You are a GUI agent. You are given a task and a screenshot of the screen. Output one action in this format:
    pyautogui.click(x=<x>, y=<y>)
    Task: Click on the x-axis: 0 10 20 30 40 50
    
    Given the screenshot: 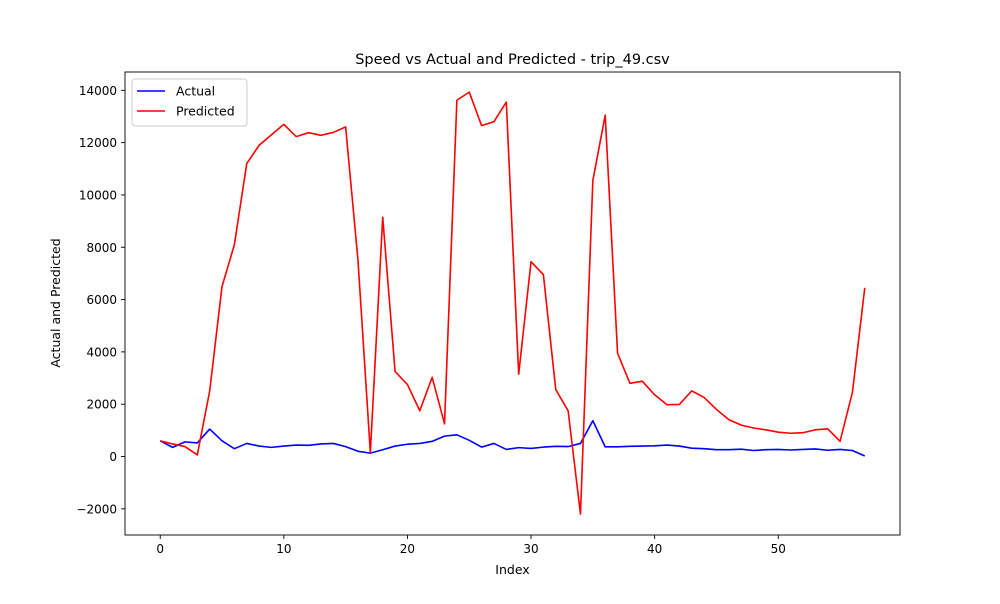 What is the action you would take?
    pyautogui.click(x=471, y=545)
    